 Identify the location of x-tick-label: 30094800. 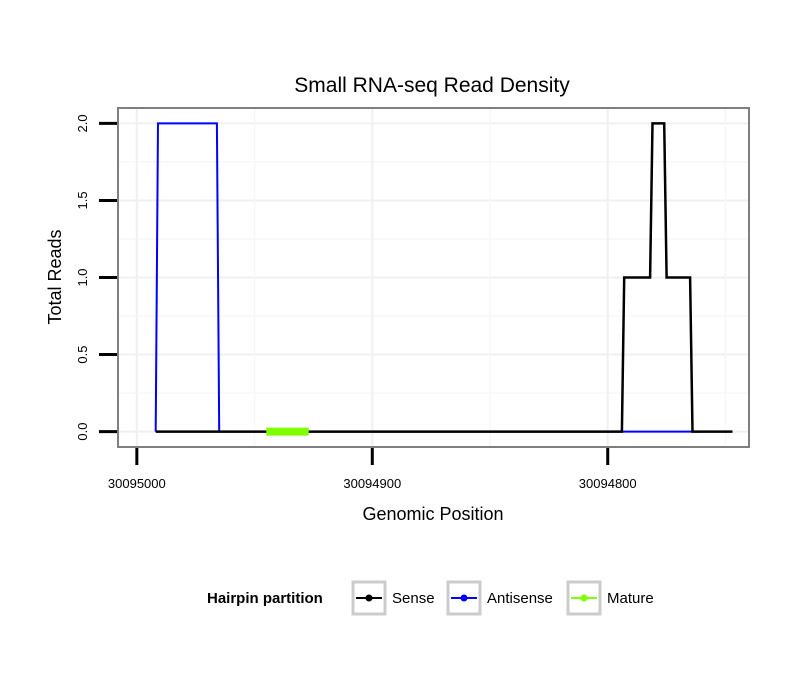
(608, 483).